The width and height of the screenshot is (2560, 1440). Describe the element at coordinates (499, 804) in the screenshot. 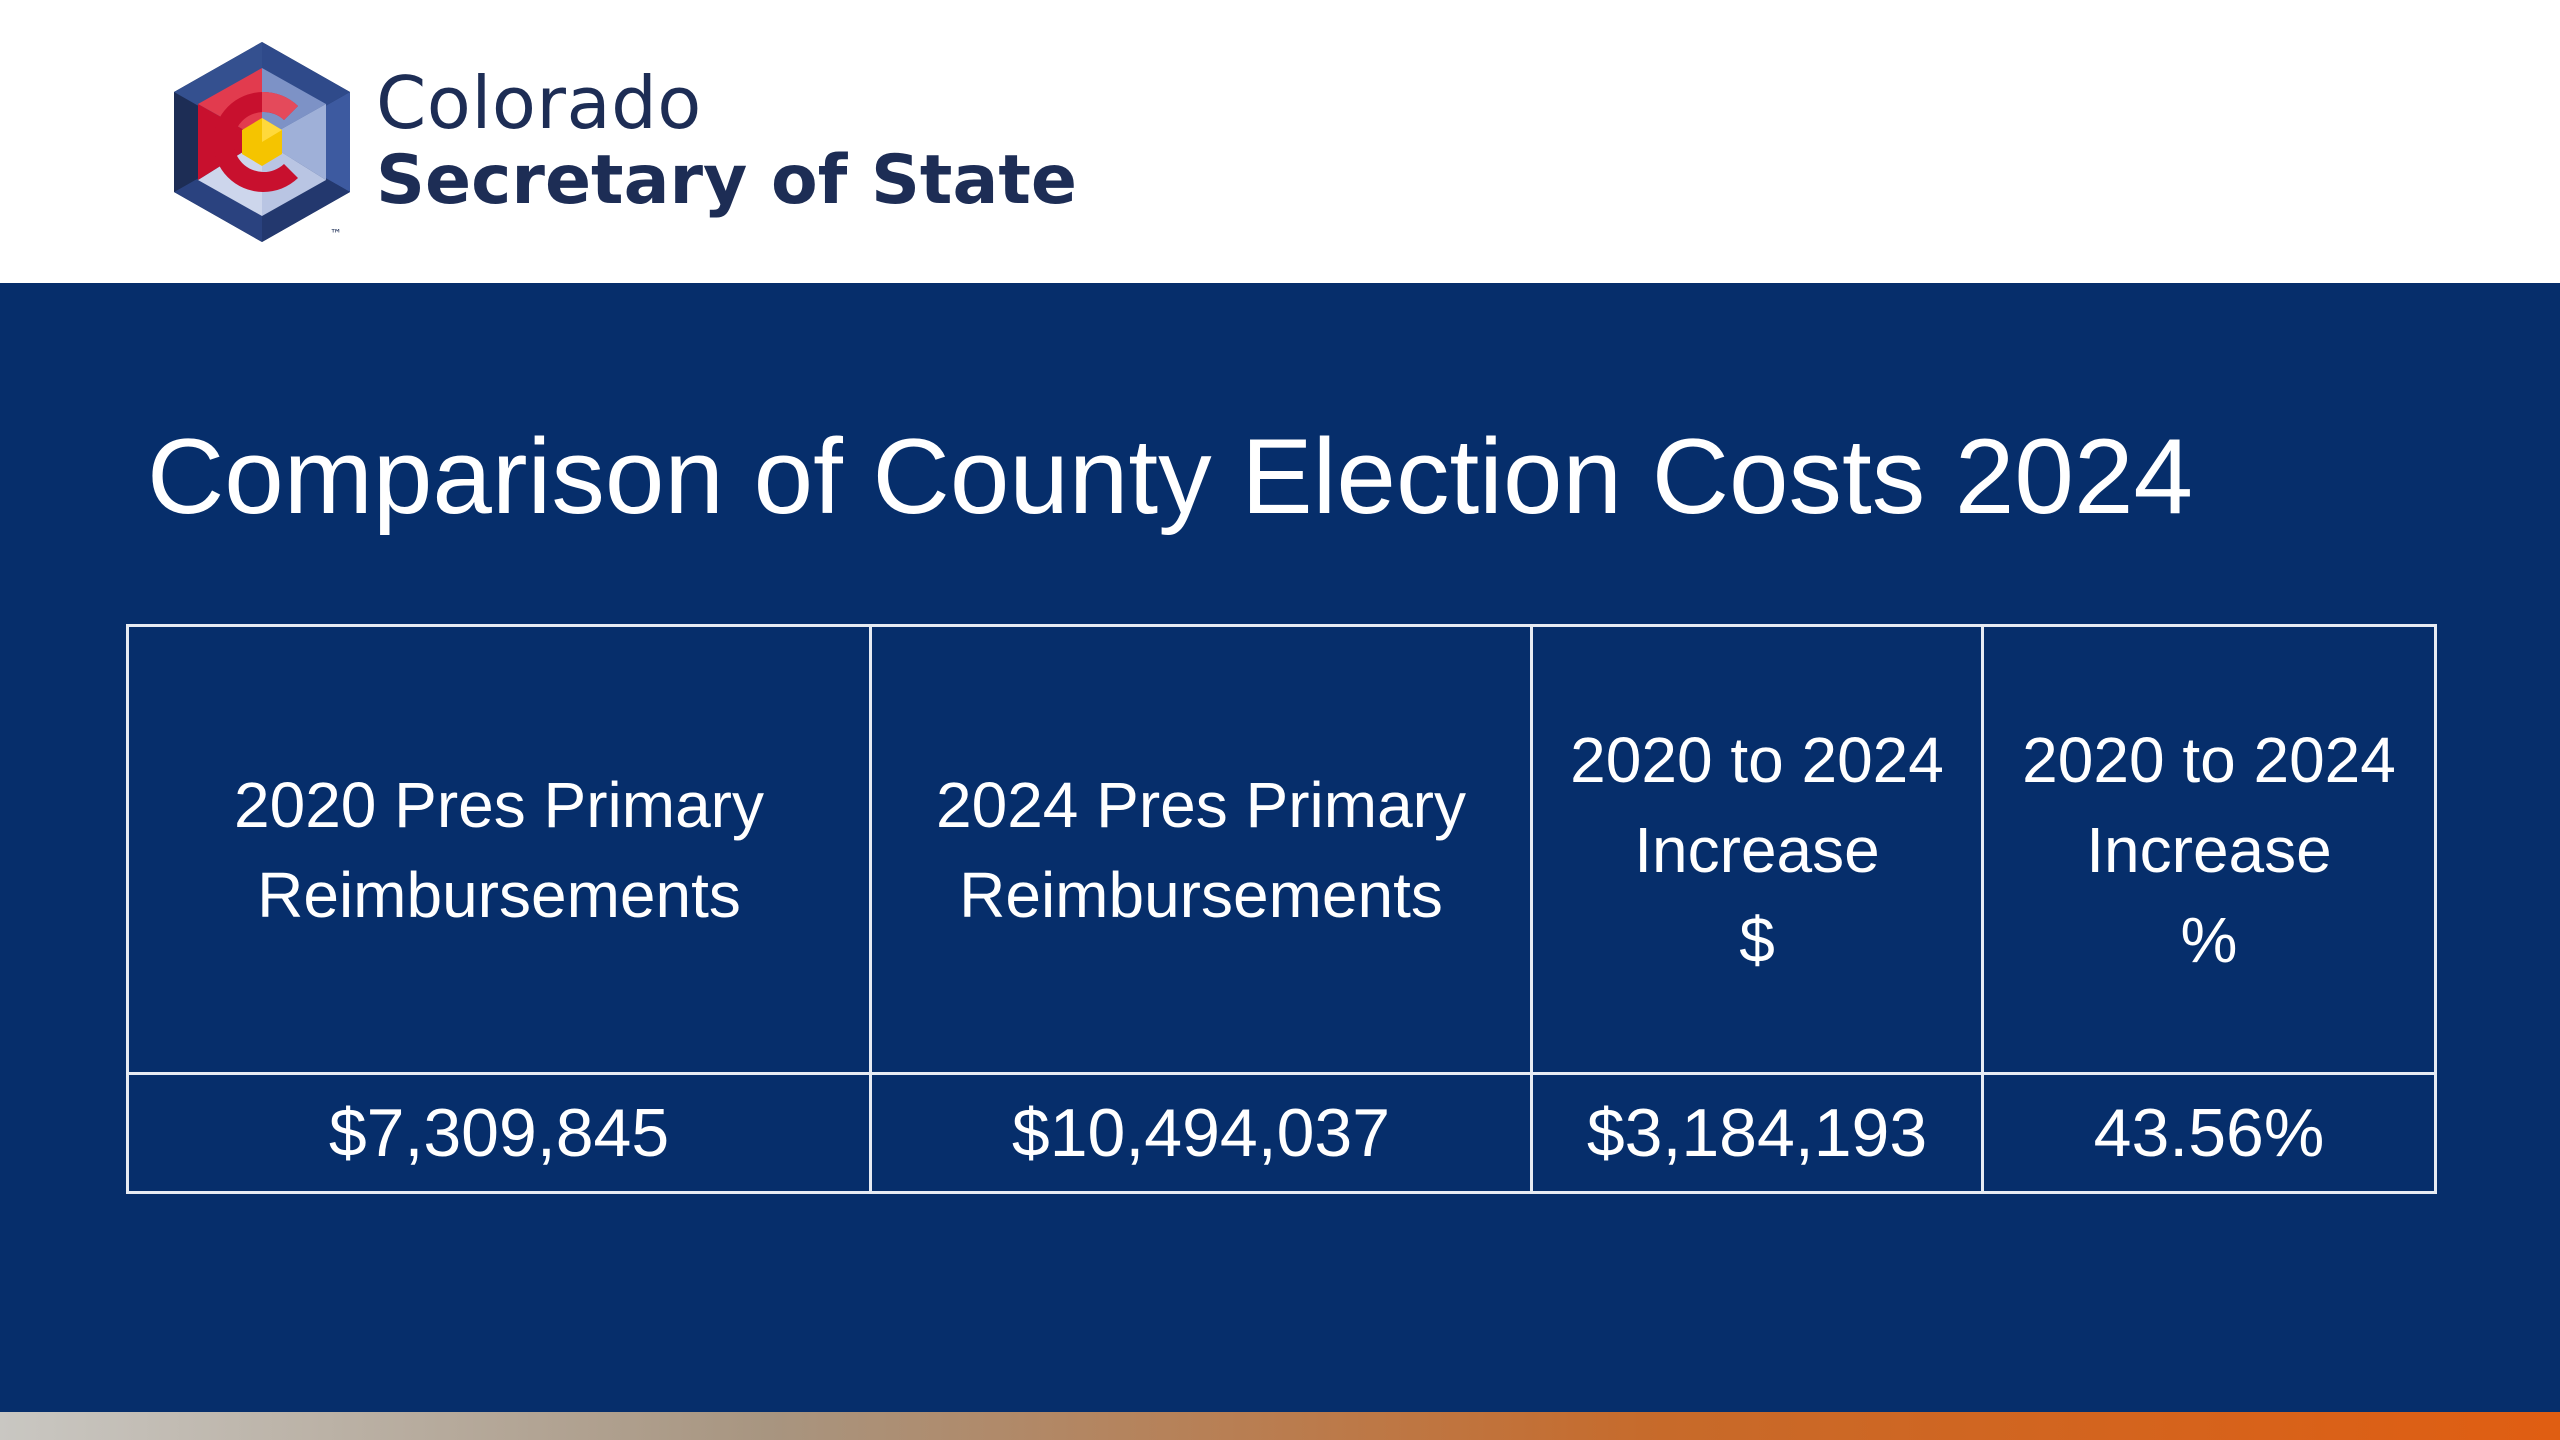

I see `header-text: 2020 Pres Primary` at that location.